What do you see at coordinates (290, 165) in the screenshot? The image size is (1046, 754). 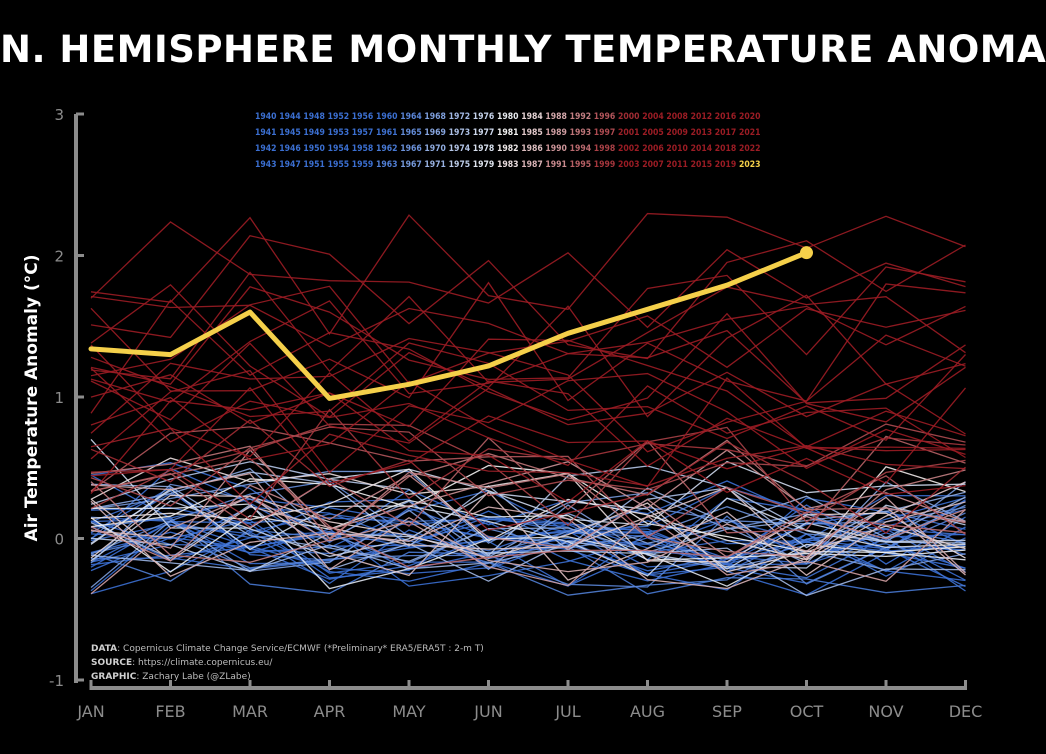 I see `legend-year-1947: 1947` at bounding box center [290, 165].